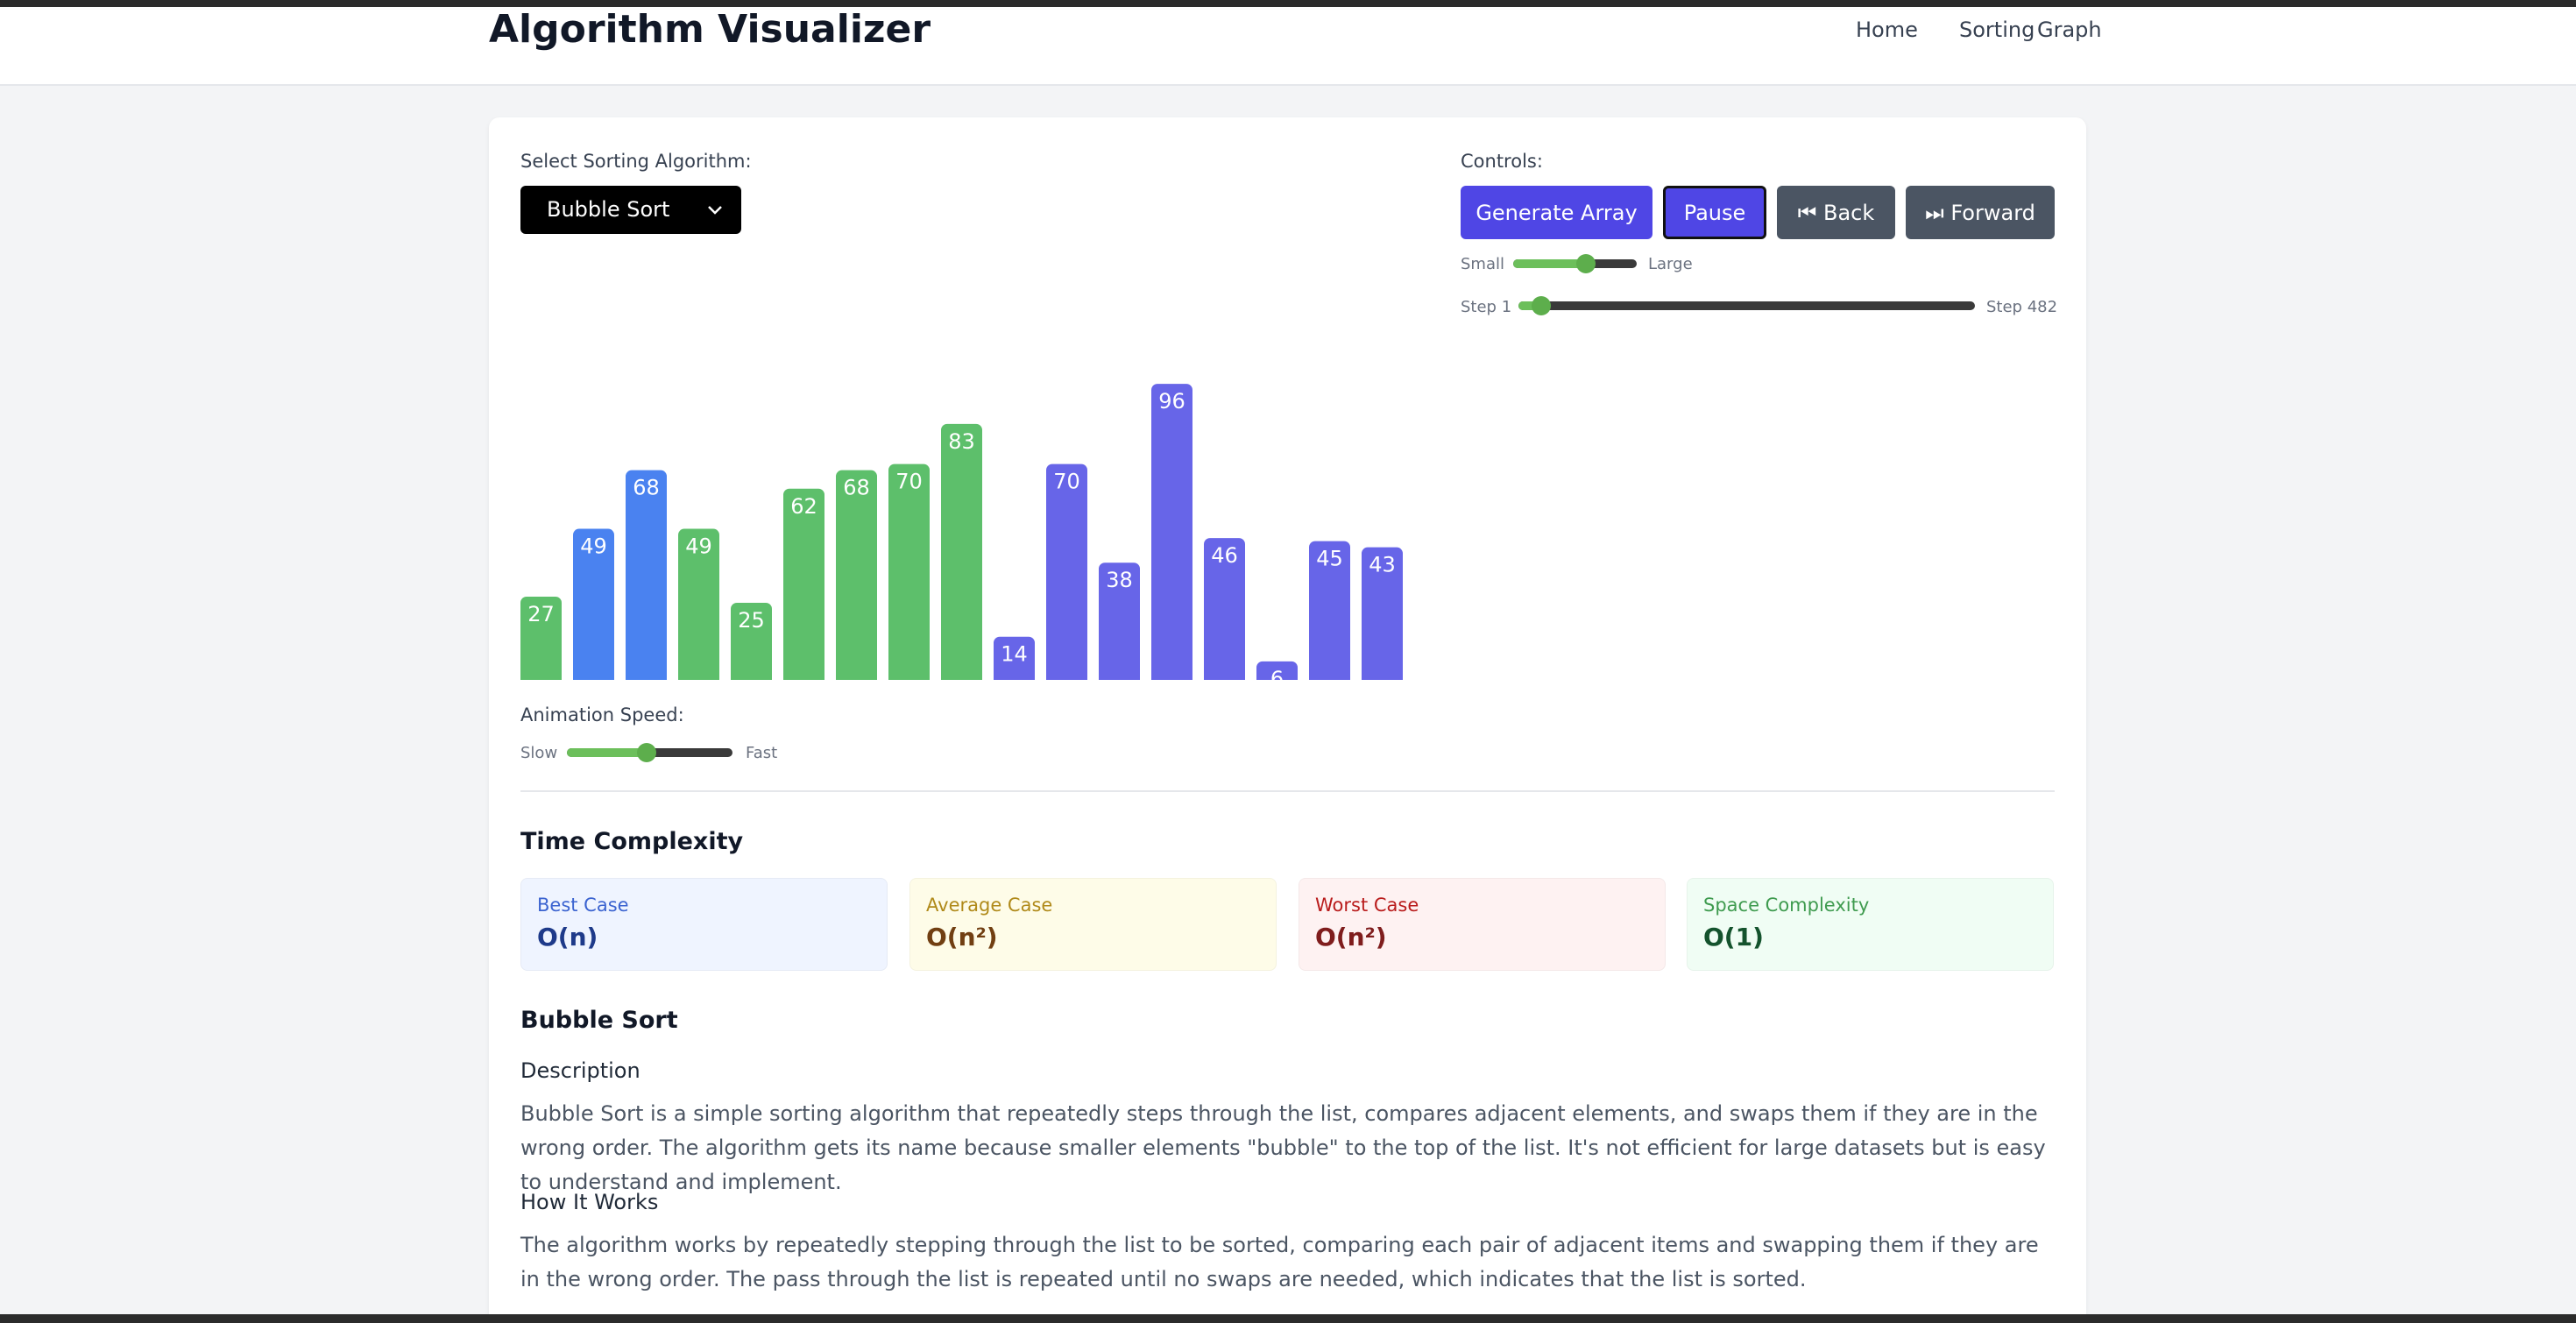 The image size is (2576, 1323). Describe the element at coordinates (1224, 555) in the screenshot. I see `bar-label: 46` at that location.